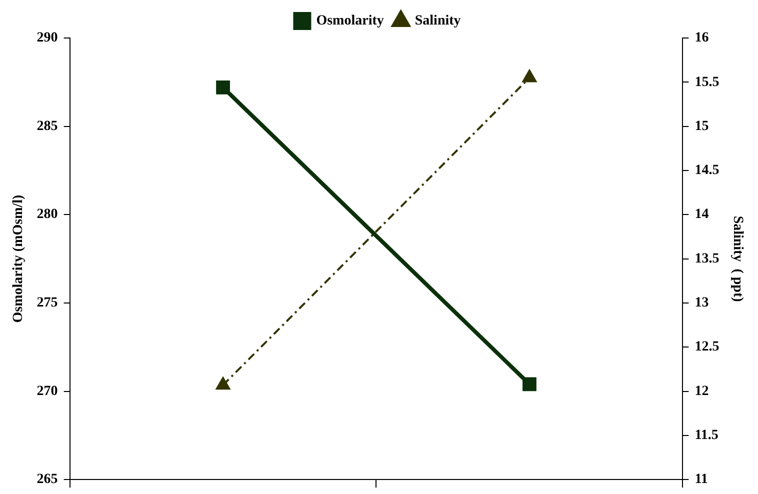 The image size is (758, 494). Describe the element at coordinates (437, 21) in the screenshot. I see `legend-label: Salinity` at that location.